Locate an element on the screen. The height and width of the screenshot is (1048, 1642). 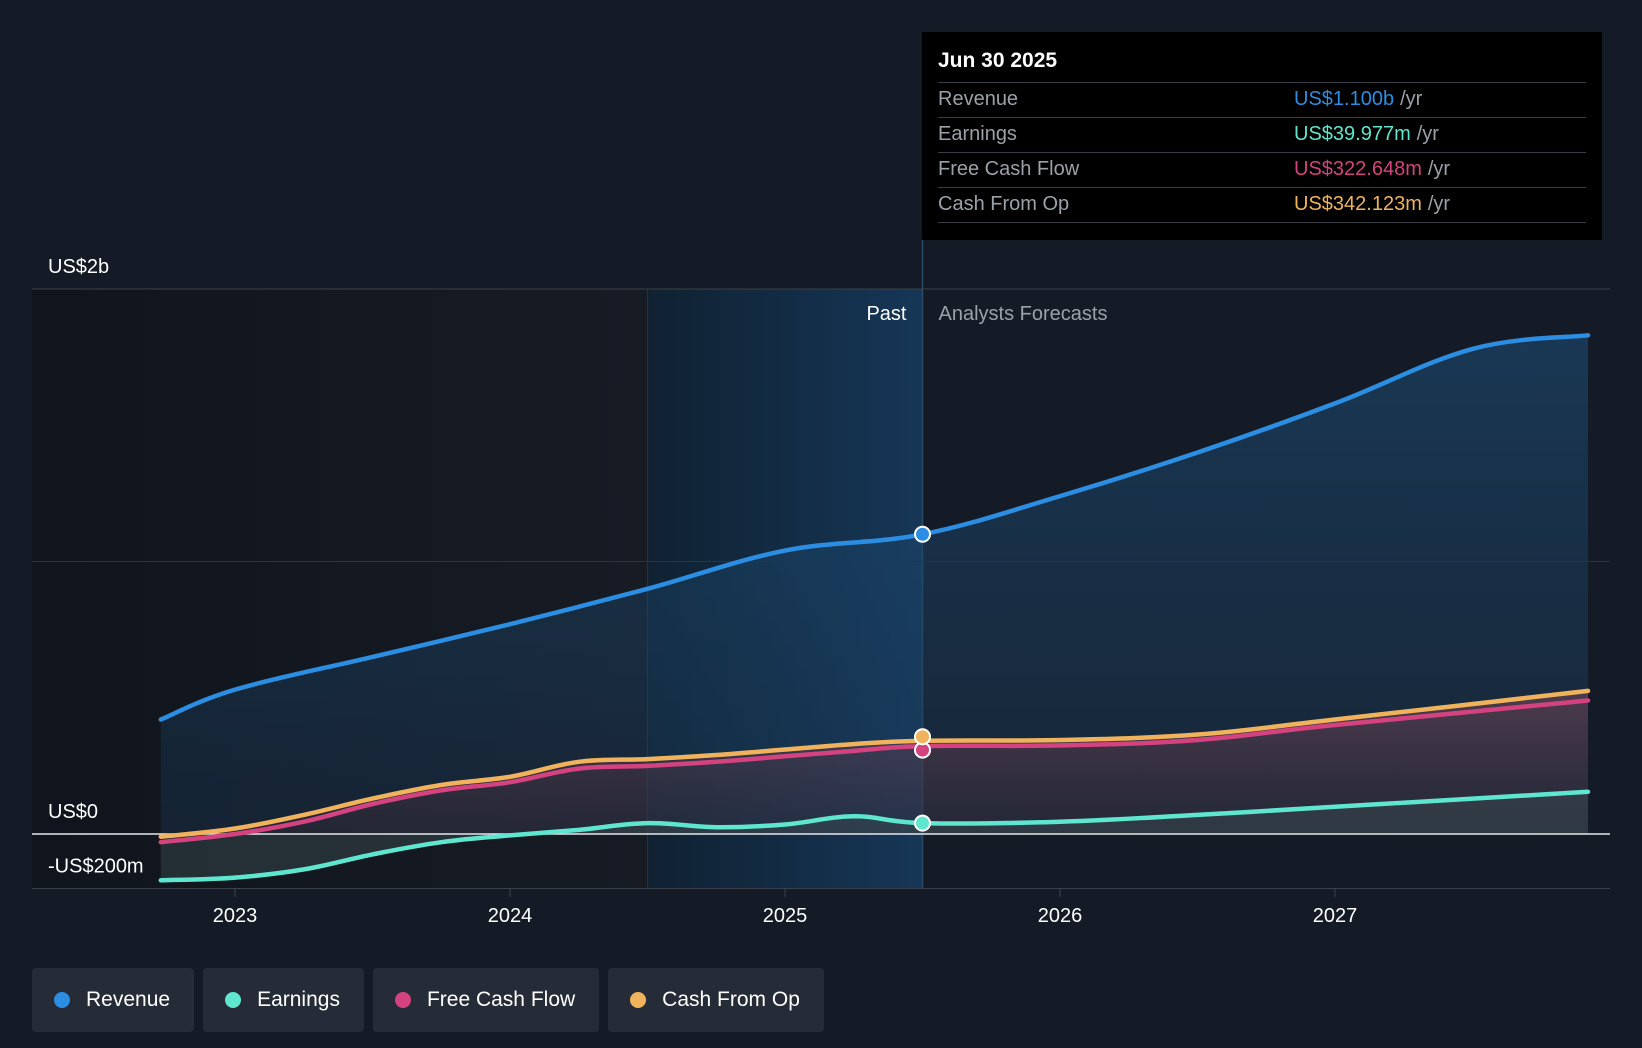
legend-label-earnings: Earnings is located at coordinates (298, 999).